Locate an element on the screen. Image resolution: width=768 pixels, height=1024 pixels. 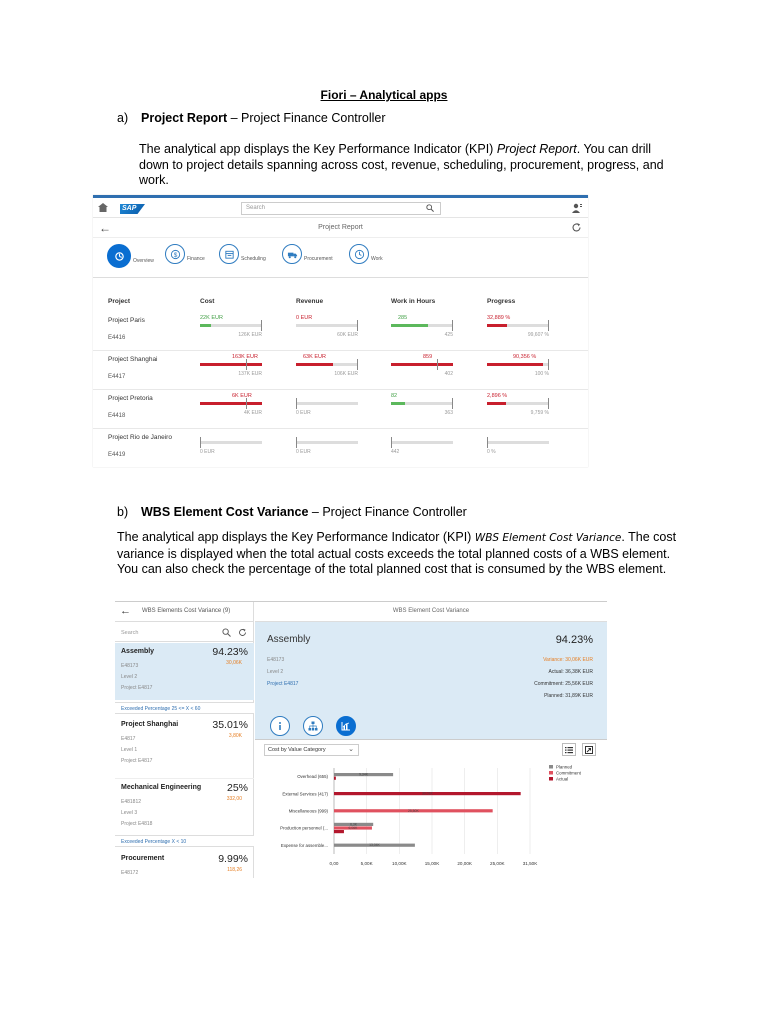
tab-finance: $ Finance is located at coordinates (185, 254).